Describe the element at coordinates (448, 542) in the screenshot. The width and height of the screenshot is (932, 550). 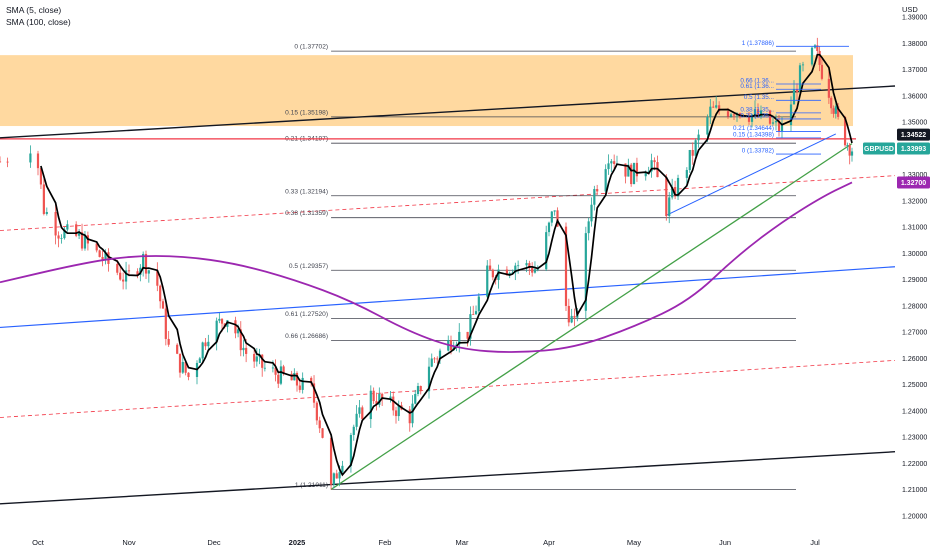
I see `time-axis-bg` at that location.